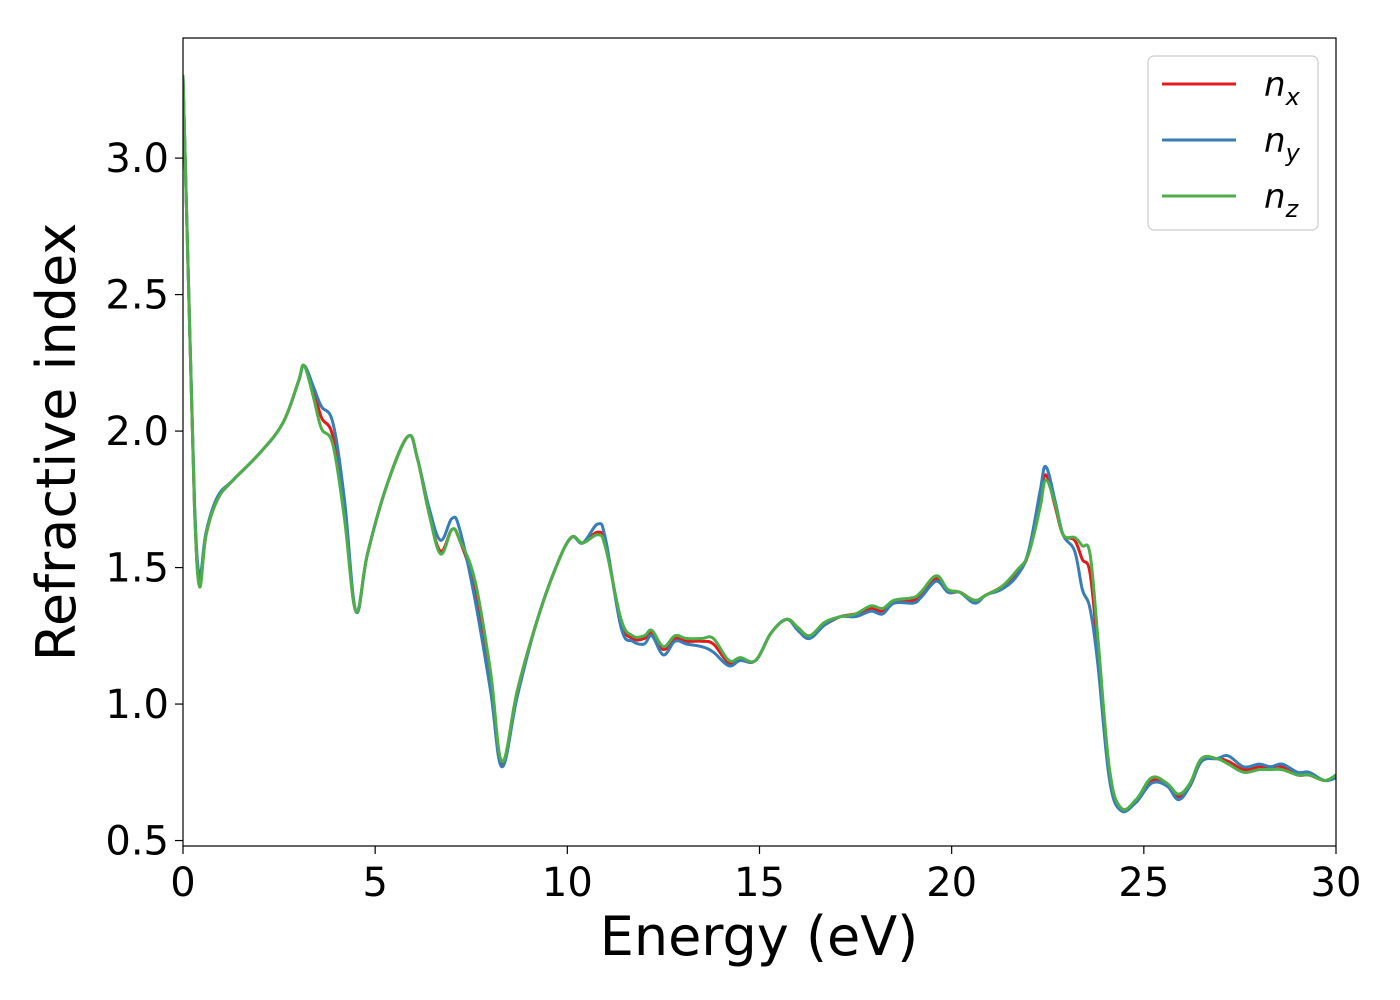  What do you see at coordinates (137, 432) in the screenshot?
I see `y-tick-label: 2.0` at bounding box center [137, 432].